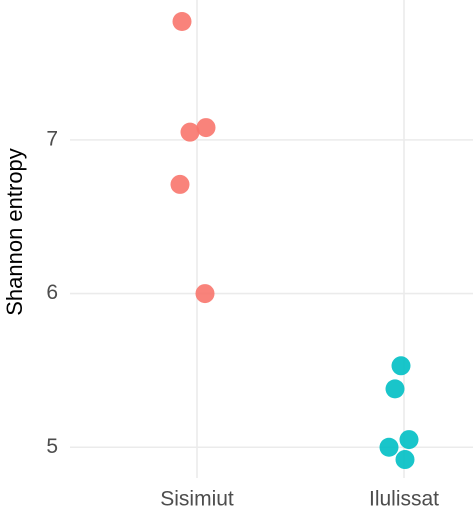 The image size is (473, 519). Describe the element at coordinates (52, 138) in the screenshot. I see `y-tick-label: 7` at that location.